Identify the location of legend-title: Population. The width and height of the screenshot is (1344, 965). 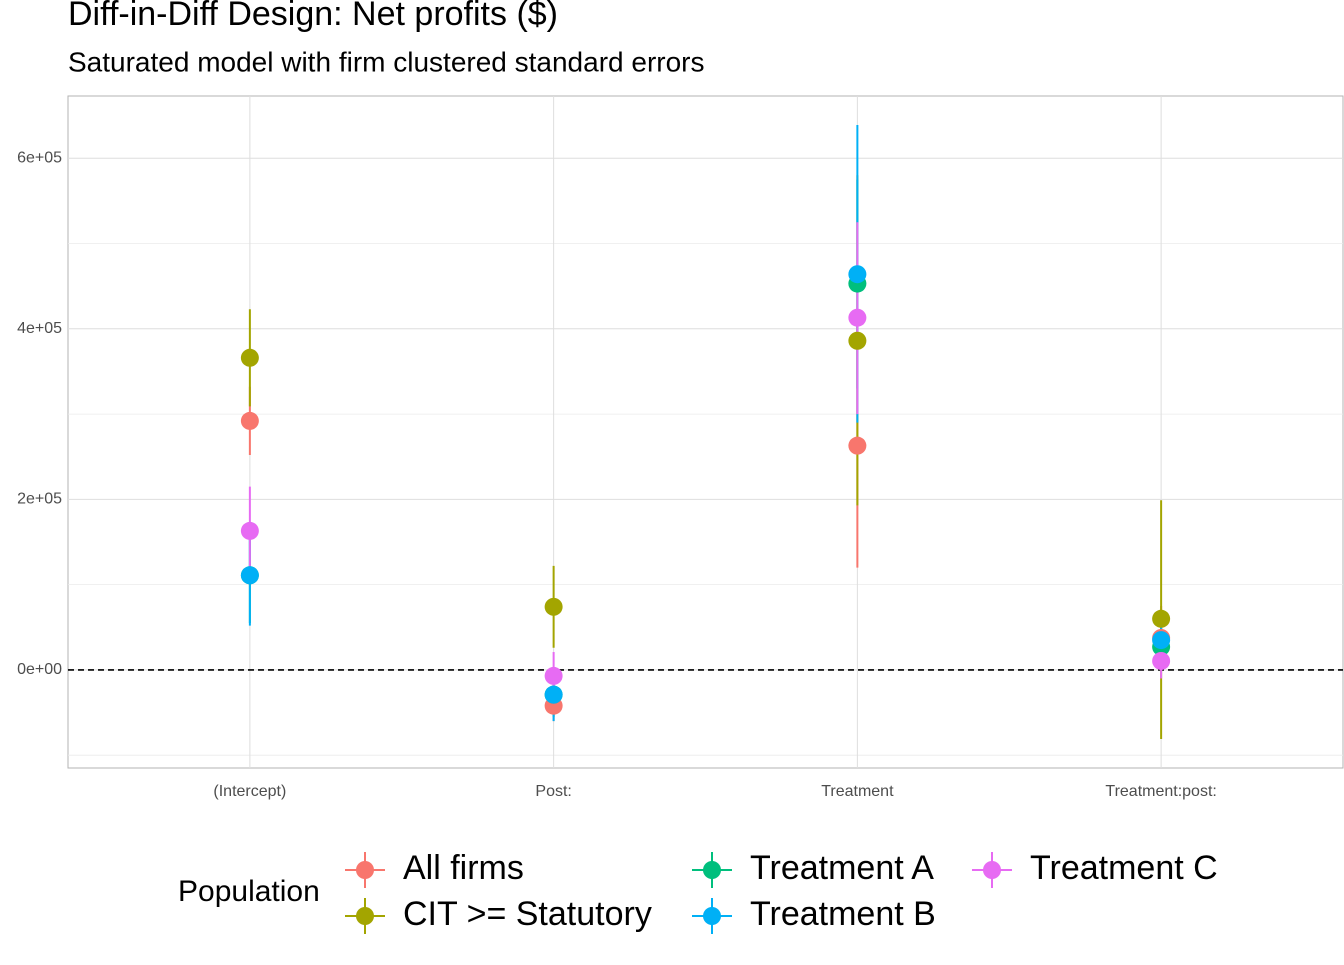
(249, 891).